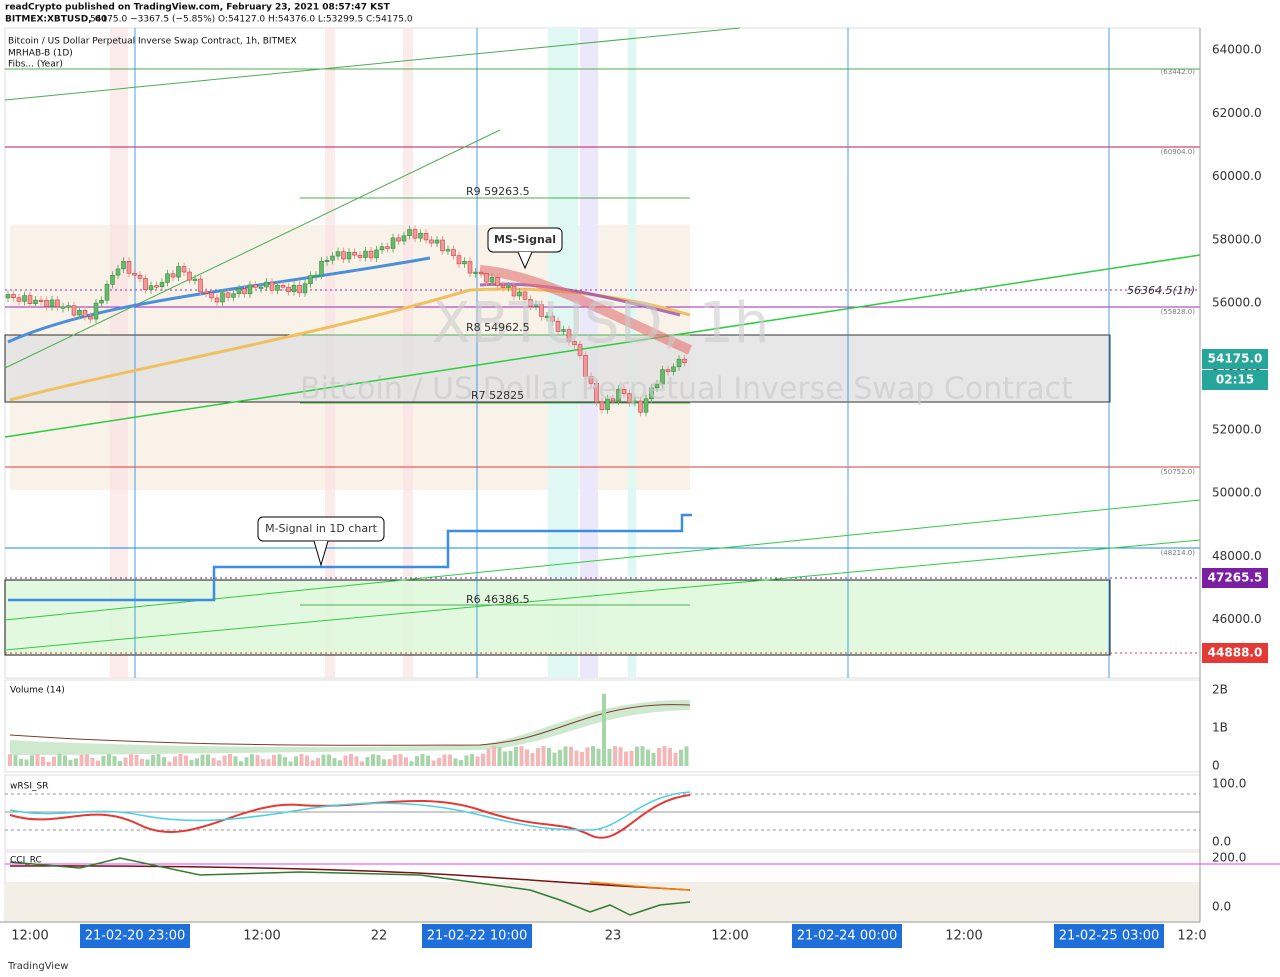 Image resolution: width=1280 pixels, height=977 pixels. What do you see at coordinates (1237, 113) in the screenshot?
I see `price-tick-label: 62000.0` at bounding box center [1237, 113].